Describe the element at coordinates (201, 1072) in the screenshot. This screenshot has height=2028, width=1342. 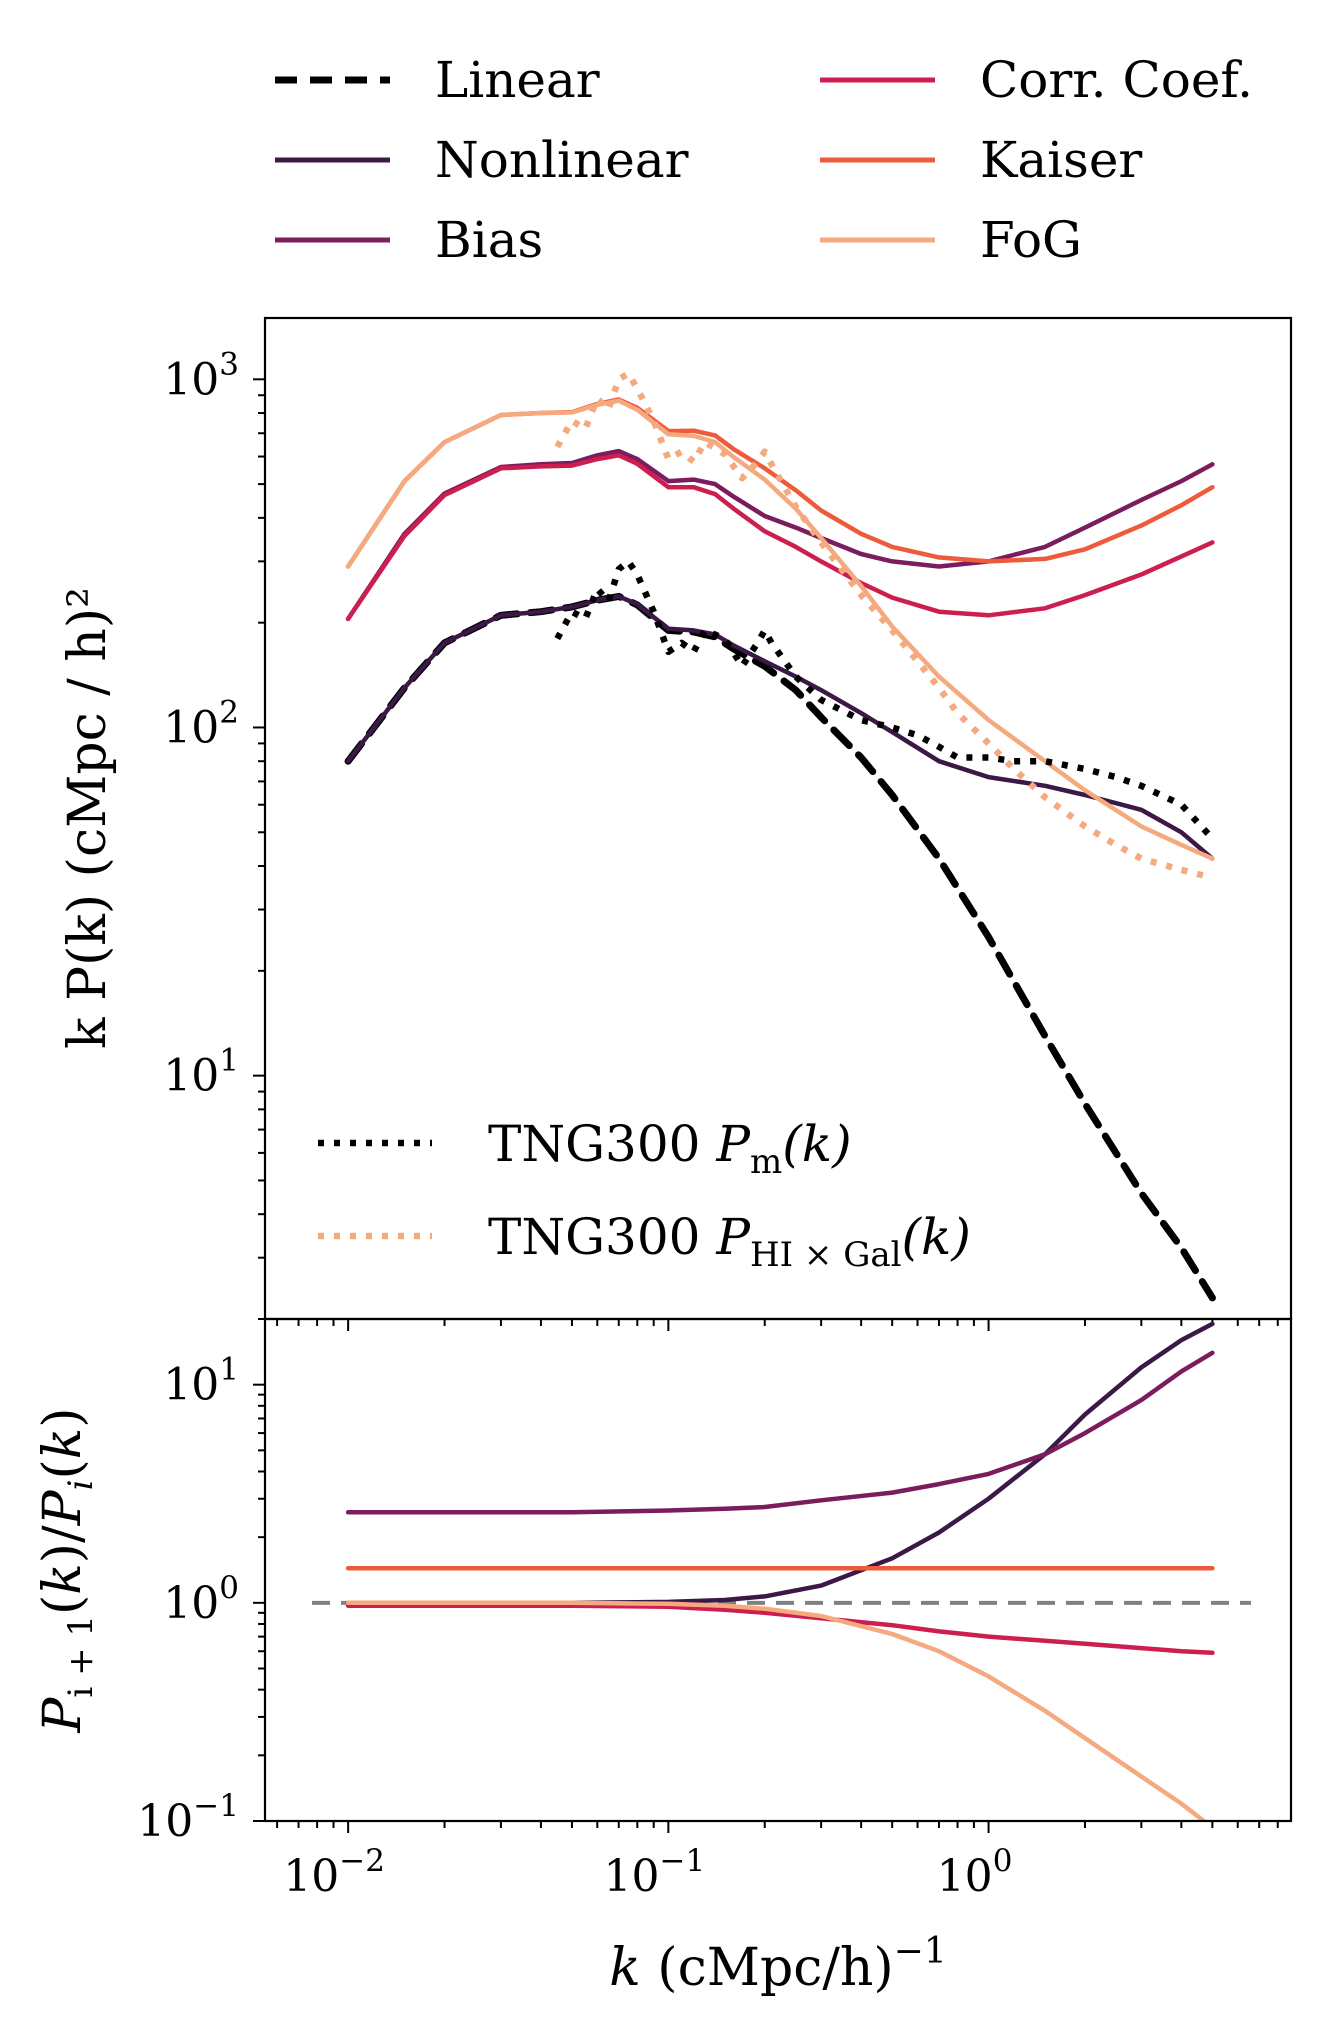
I see `top-y-tick-label: 10¹` at that location.